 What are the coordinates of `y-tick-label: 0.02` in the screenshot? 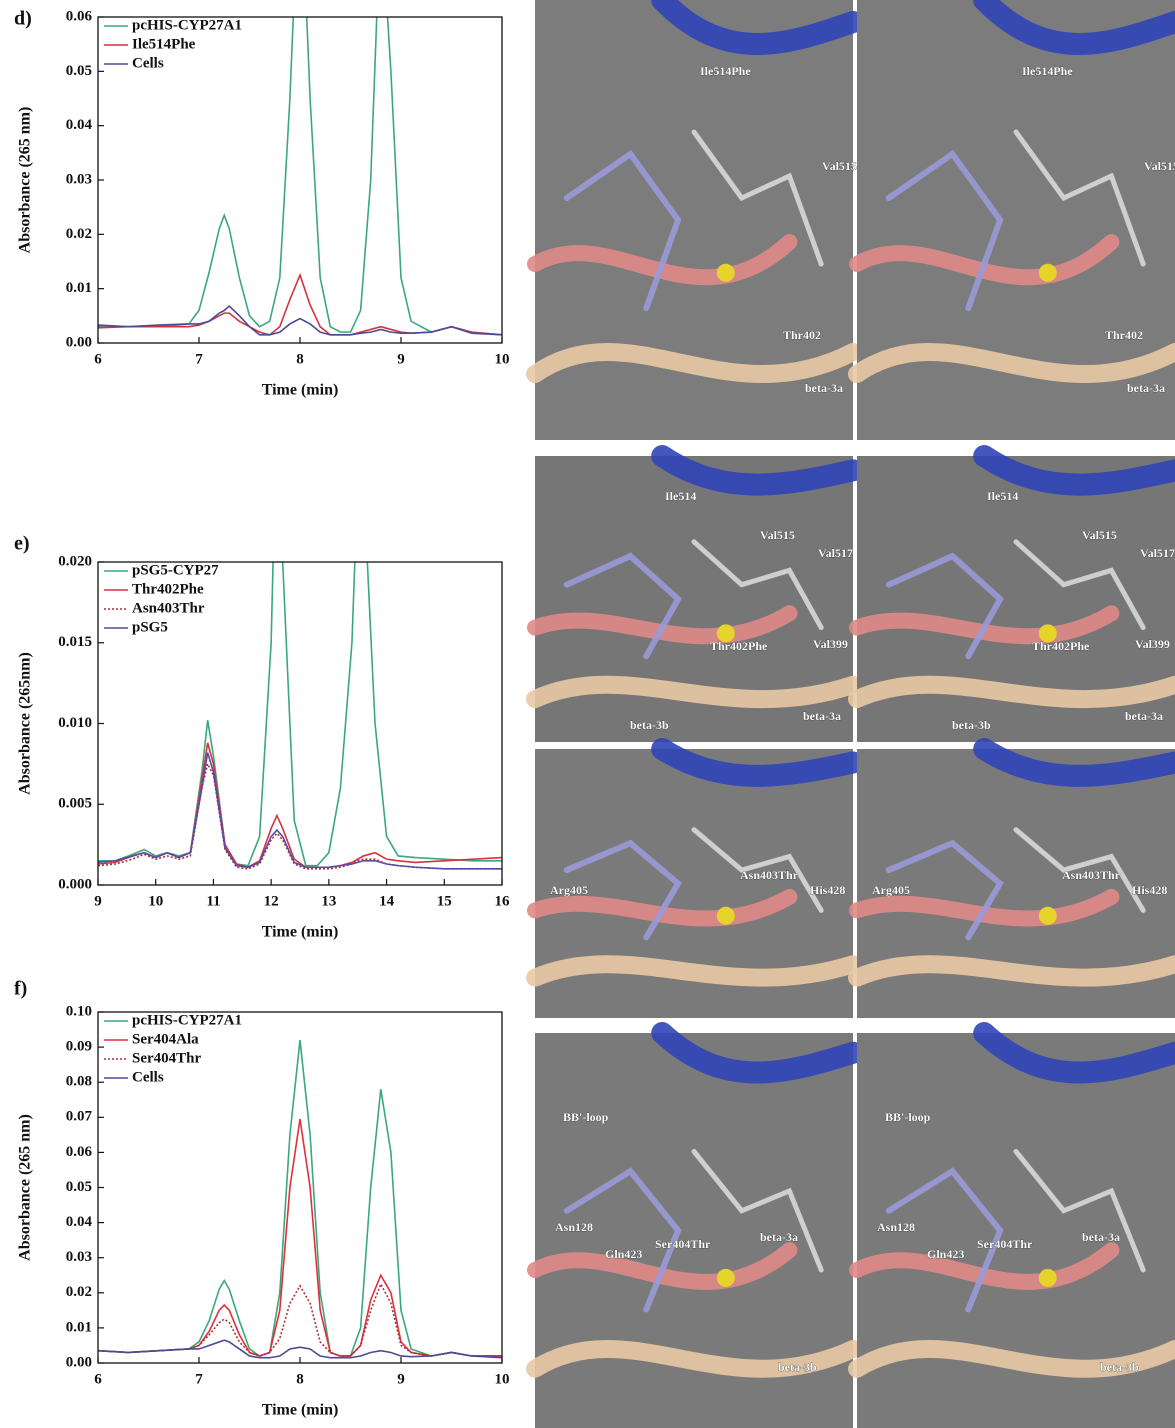 It's located at (79, 234).